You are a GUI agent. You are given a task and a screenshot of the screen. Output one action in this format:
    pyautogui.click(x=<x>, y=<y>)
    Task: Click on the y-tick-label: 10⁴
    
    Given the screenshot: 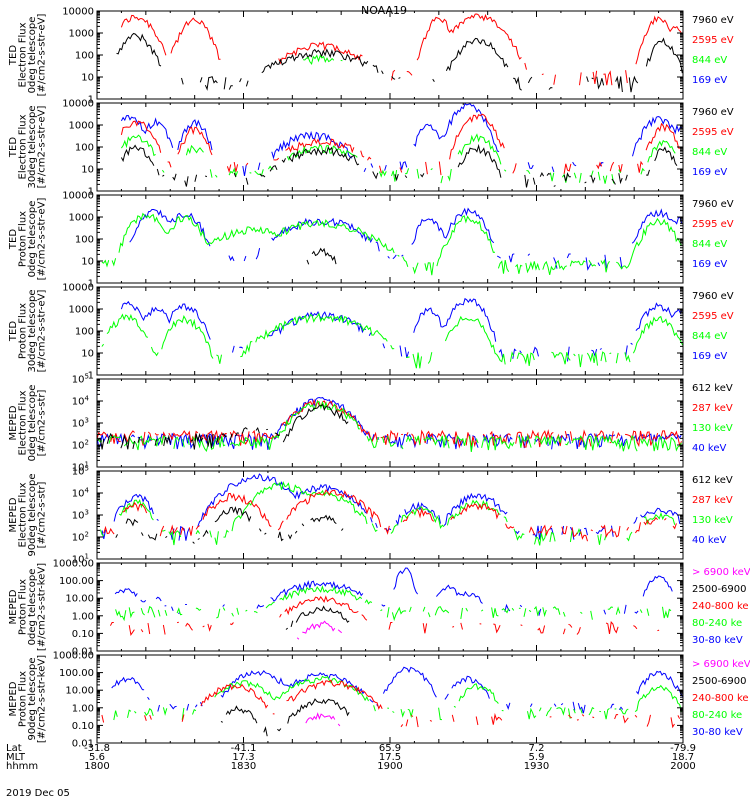 What is the action you would take?
    pyautogui.click(x=81, y=401)
    